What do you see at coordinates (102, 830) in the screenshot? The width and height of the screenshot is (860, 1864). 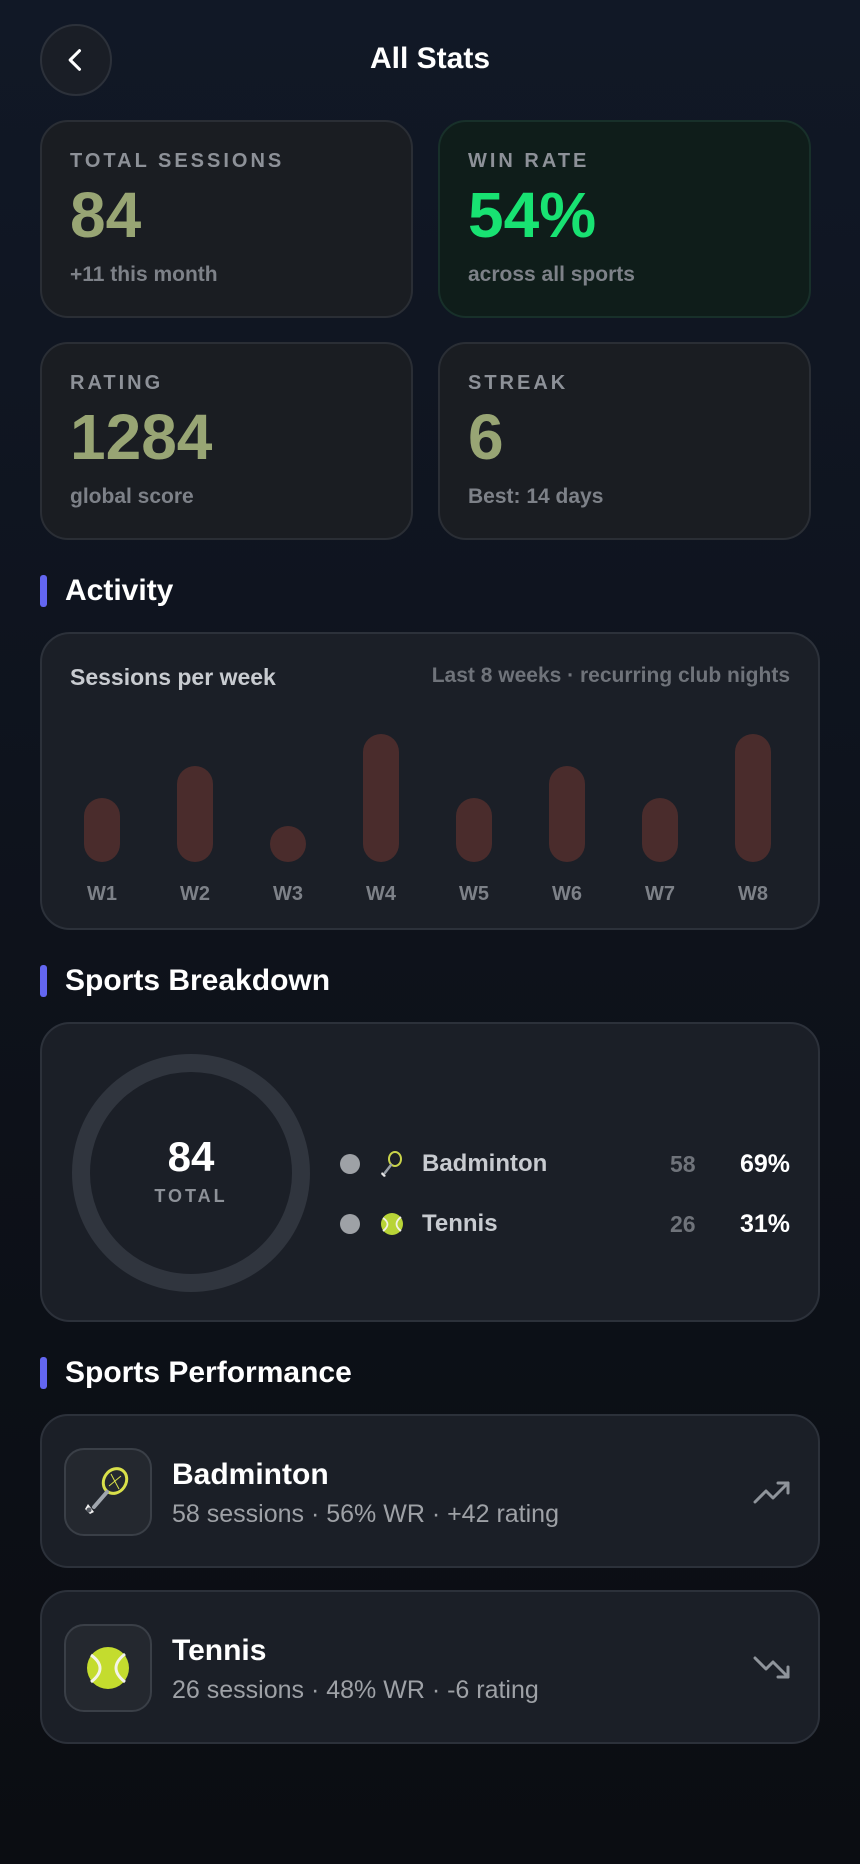 I see `activity-bar-w1` at bounding box center [102, 830].